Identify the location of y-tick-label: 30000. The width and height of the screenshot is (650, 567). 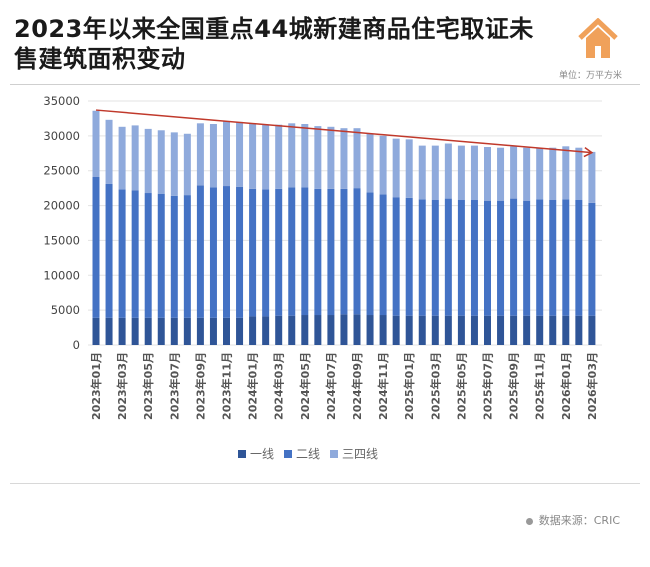
(61, 136).